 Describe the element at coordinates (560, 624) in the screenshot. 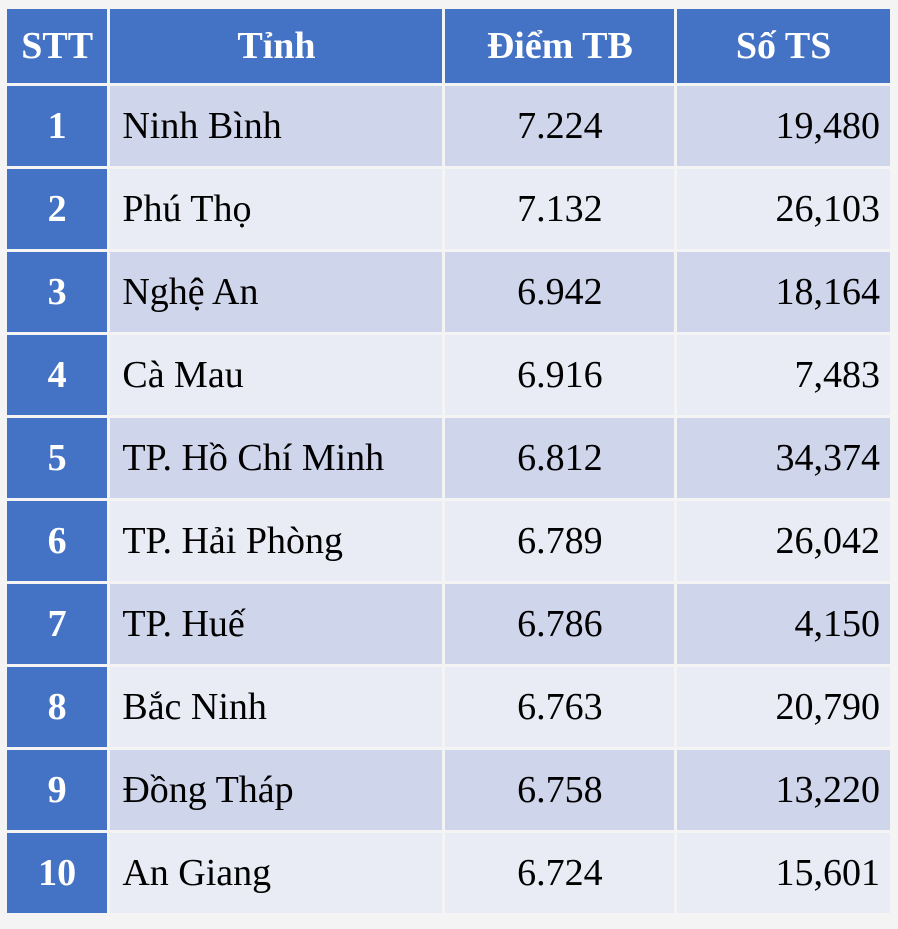

I see `cell-diem-tb: 6.786` at that location.